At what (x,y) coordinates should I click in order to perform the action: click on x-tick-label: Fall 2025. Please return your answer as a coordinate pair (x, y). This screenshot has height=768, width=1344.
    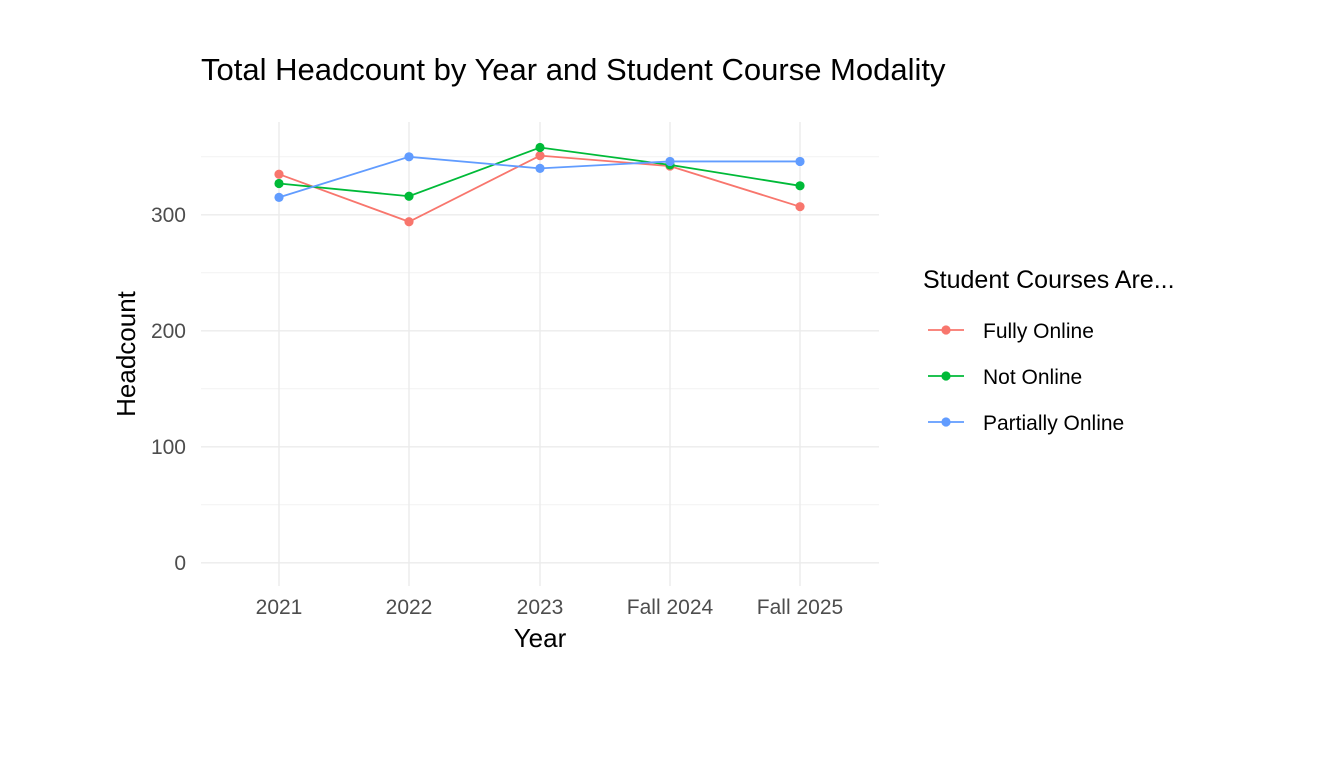
    Looking at the image, I should click on (800, 607).